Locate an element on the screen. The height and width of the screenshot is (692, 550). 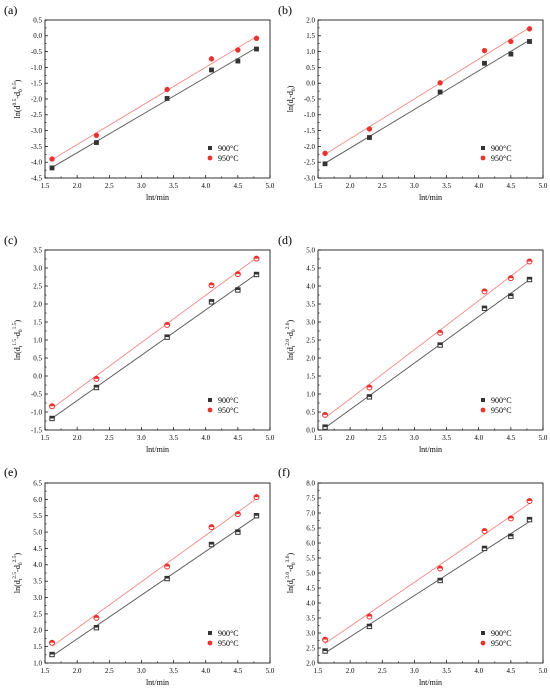
y-tick-label: 2.0 is located at coordinates (310, 358).